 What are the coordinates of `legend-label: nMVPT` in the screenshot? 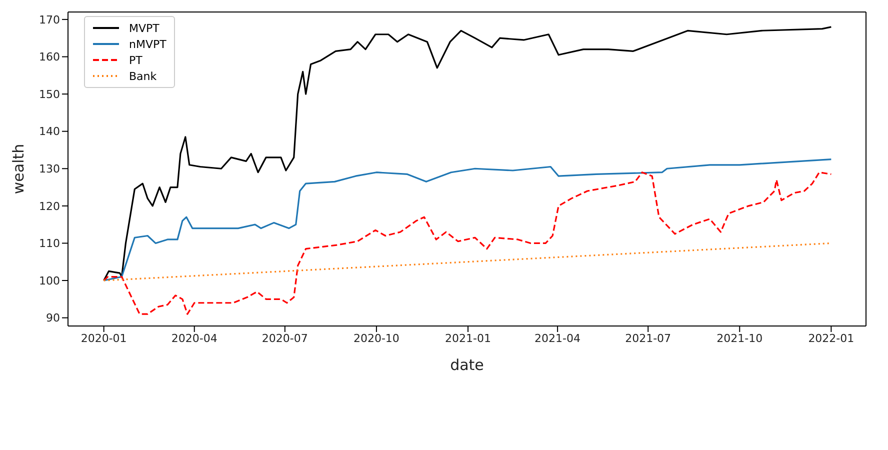 It's located at (147, 44).